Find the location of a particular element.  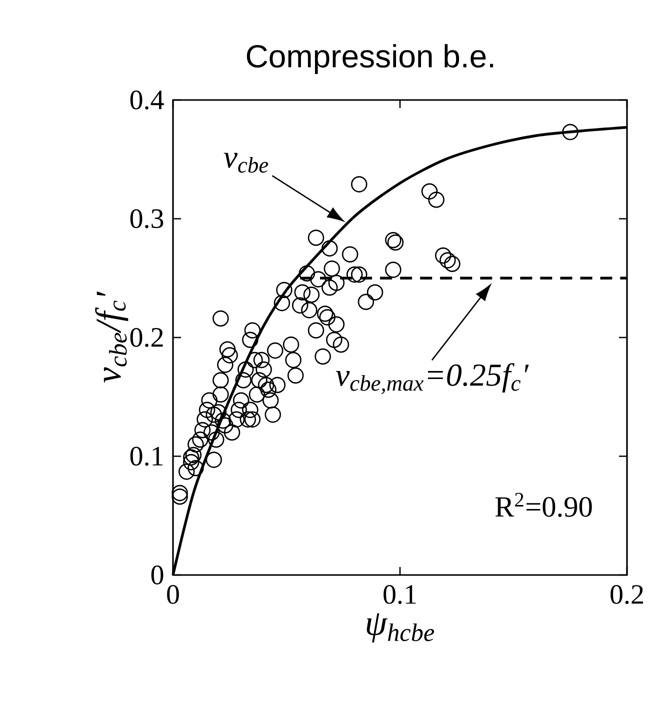

y-tick-label: 0.4 is located at coordinates (147, 100).